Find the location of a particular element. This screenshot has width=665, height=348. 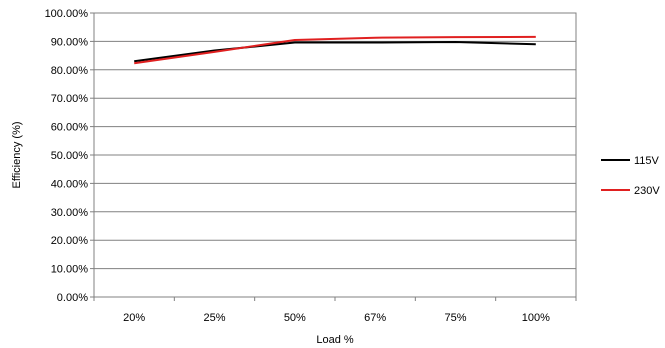

series-lines is located at coordinates (335, 50).